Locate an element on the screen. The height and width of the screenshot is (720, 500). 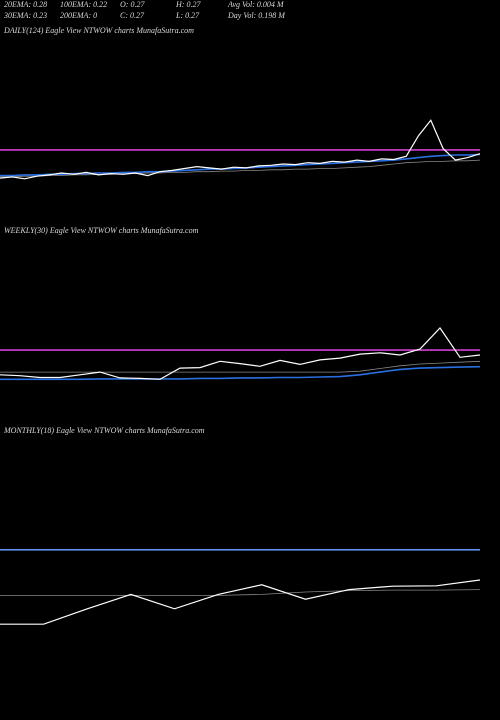
header-stat: 100EMA: 0.22 is located at coordinates (83, 4).